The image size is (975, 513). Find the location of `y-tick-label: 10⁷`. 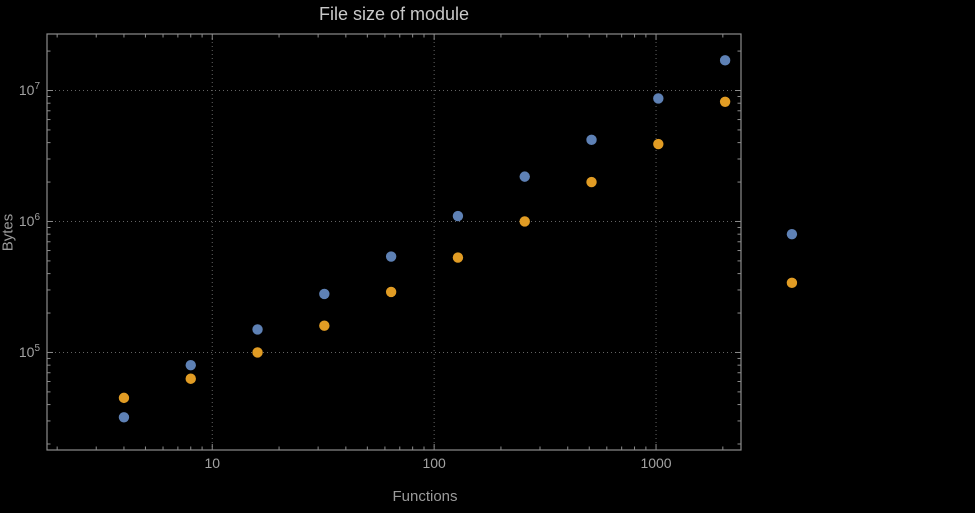

y-tick-label: 10⁷ is located at coordinates (30, 89).